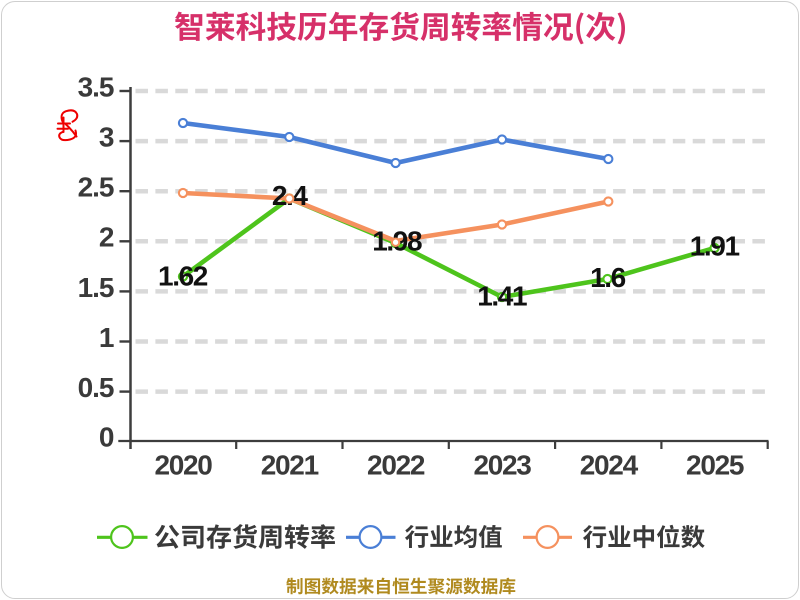 The height and width of the screenshot is (600, 800). What do you see at coordinates (502, 465) in the screenshot?
I see `svg-text: 2023` at bounding box center [502, 465].